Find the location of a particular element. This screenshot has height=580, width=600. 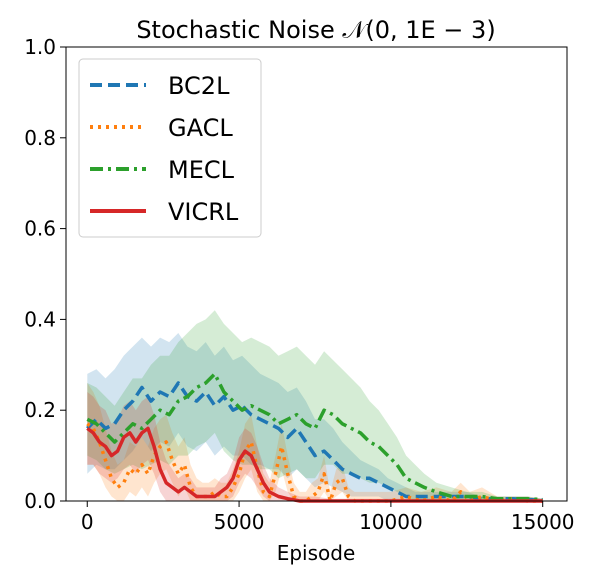

chart-title: Stochastic Noise 𝒩(0, 1E − 3) is located at coordinates (315, 30).